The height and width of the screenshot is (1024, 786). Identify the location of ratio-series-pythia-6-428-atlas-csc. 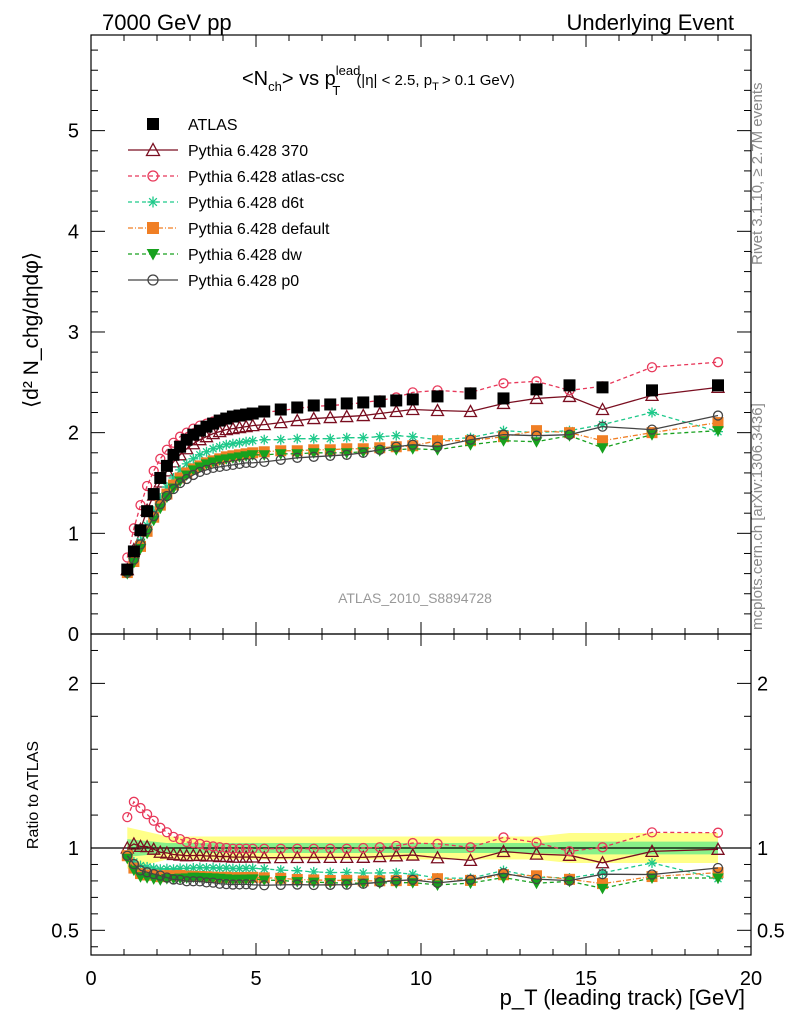
(423, 826).